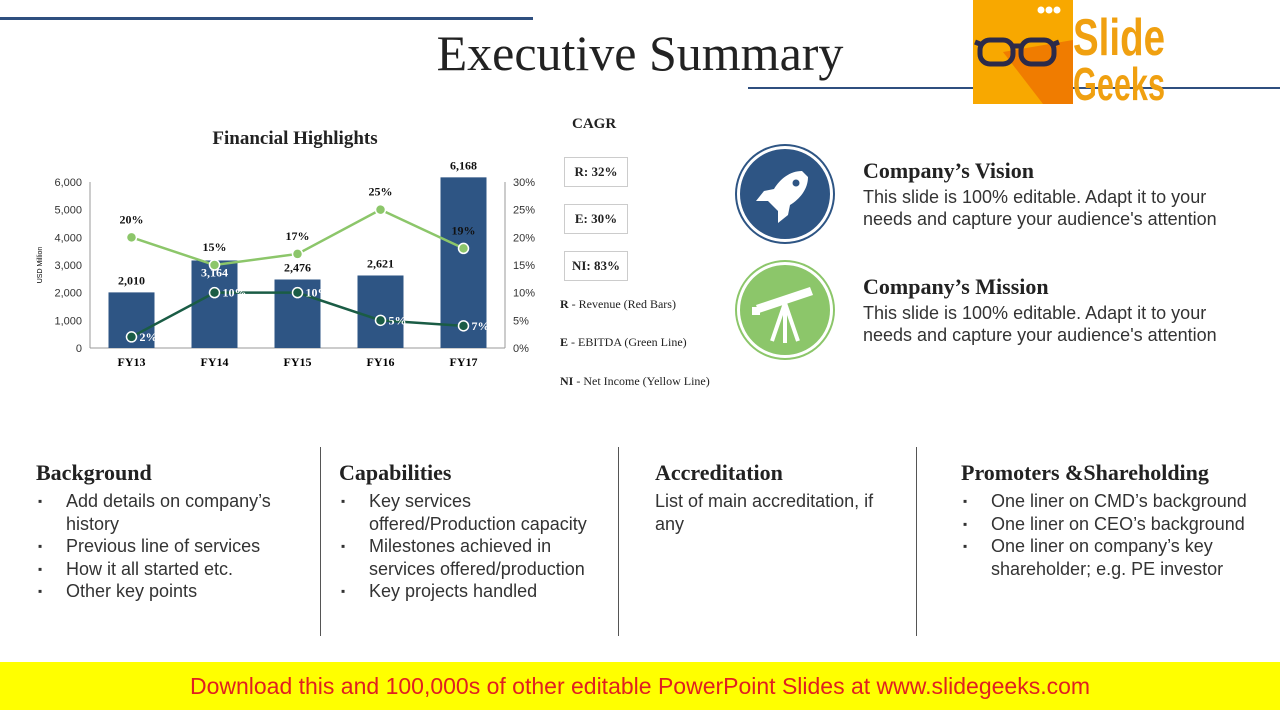 This screenshot has width=1280, height=720. Describe the element at coordinates (68, 294) in the screenshot. I see `y-tick-label: 2,000` at that location.